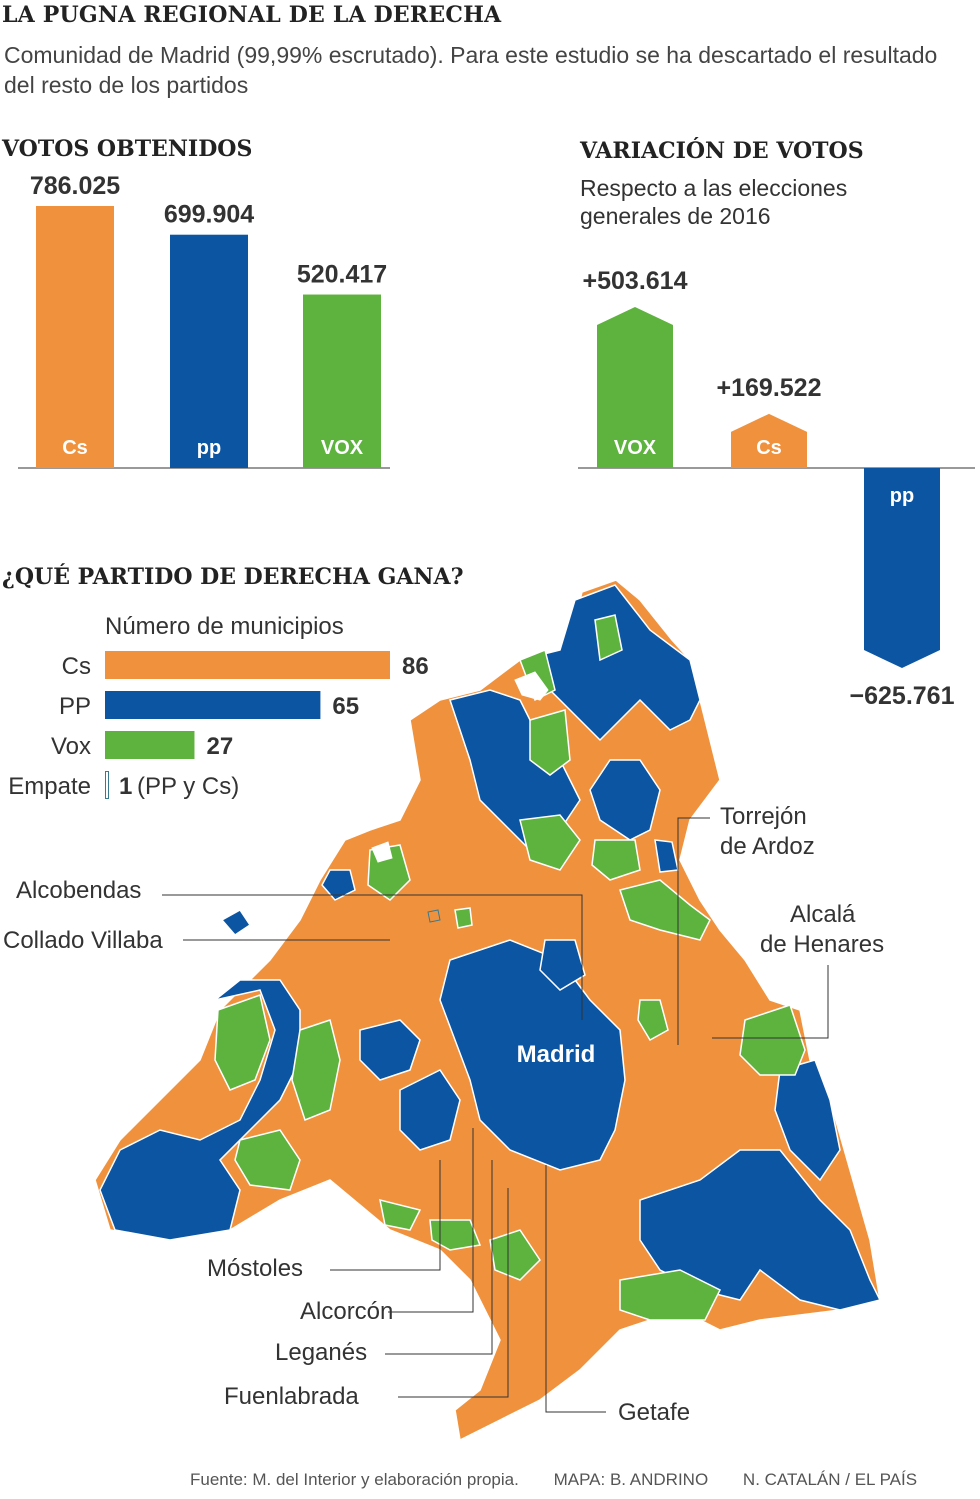 This screenshot has height=1499, width=980. I want to click on line-fuenlabrada, so click(453, 1293).